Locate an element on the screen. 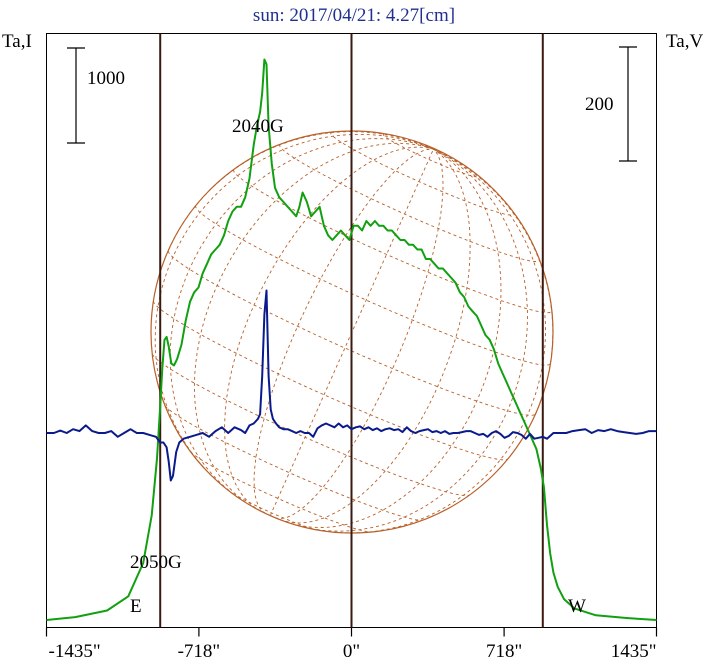  annotation-2040g: 2040G is located at coordinates (258, 126).